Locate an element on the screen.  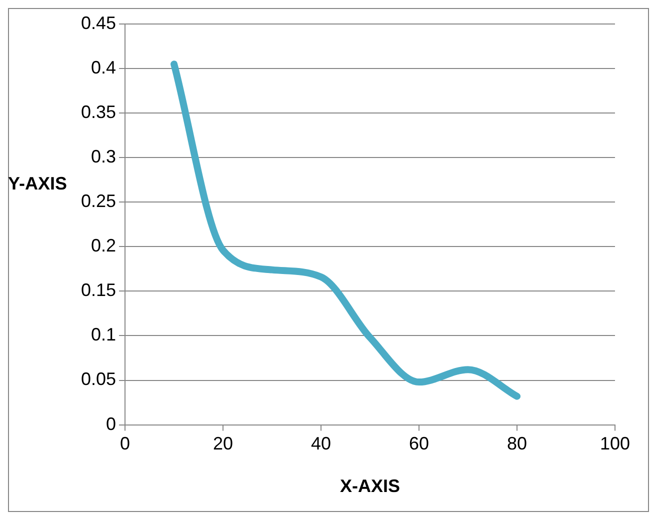
x-axis-title: X-AXIS is located at coordinates (370, 486).